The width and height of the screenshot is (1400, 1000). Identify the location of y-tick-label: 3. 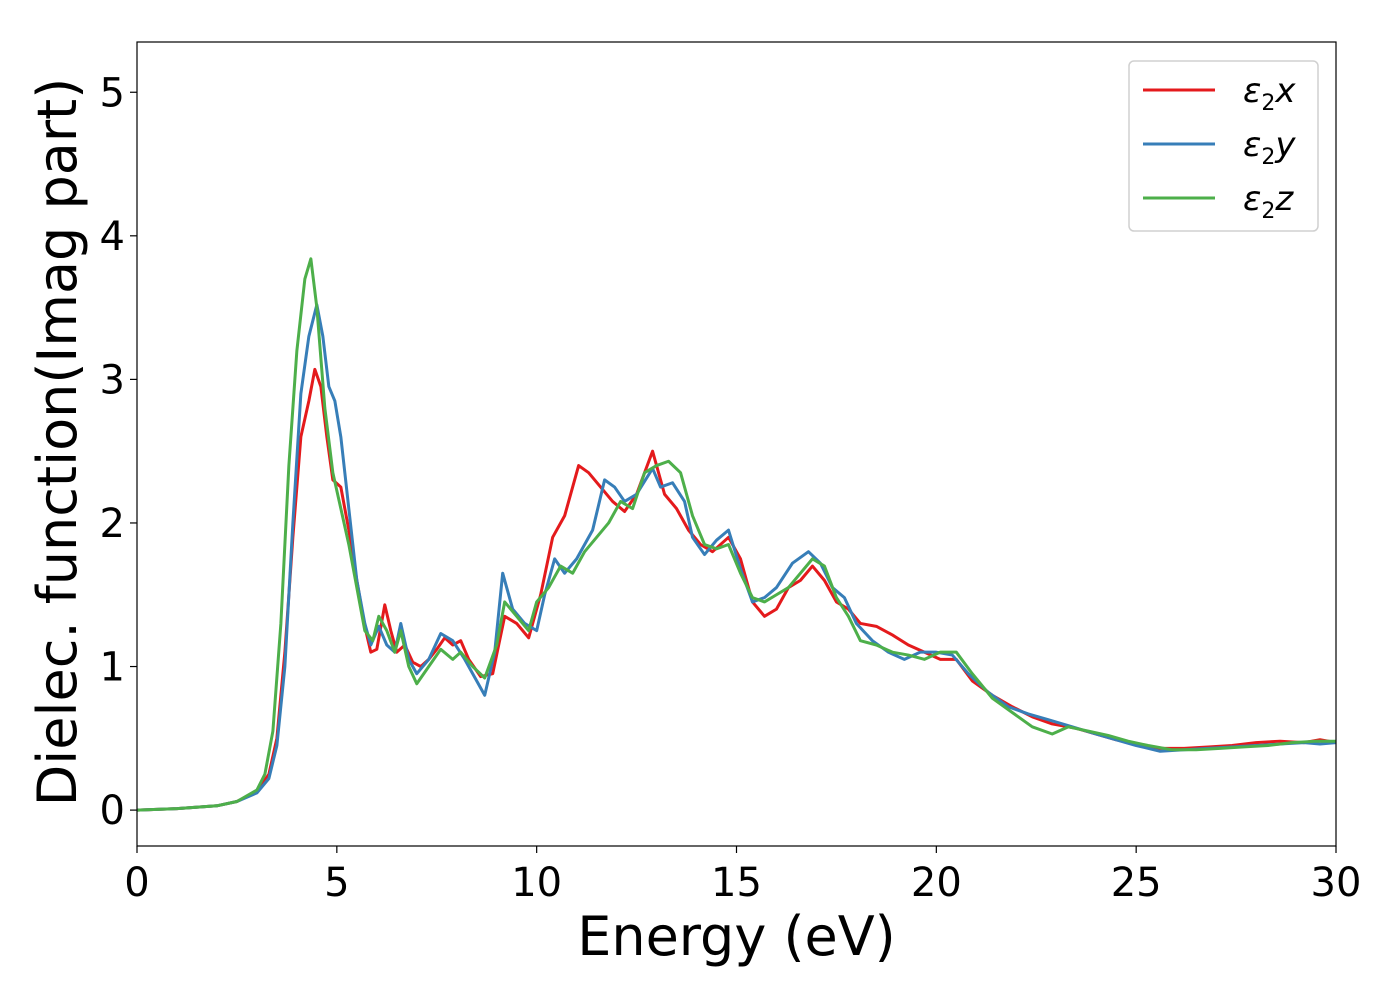
(112, 380).